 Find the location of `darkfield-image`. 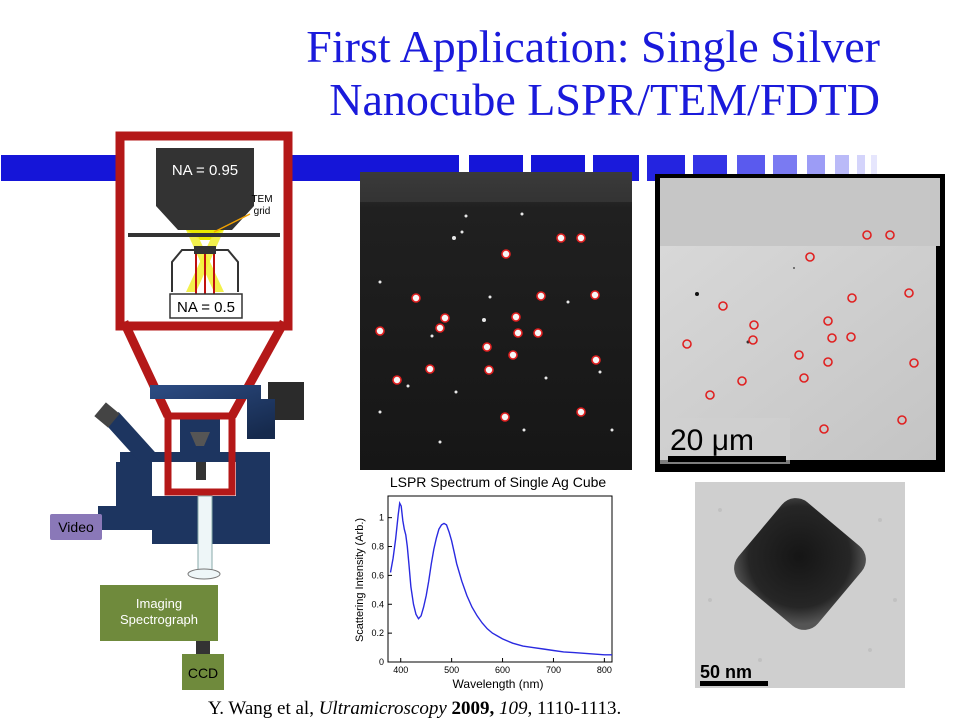

darkfield-image is located at coordinates (496, 321).